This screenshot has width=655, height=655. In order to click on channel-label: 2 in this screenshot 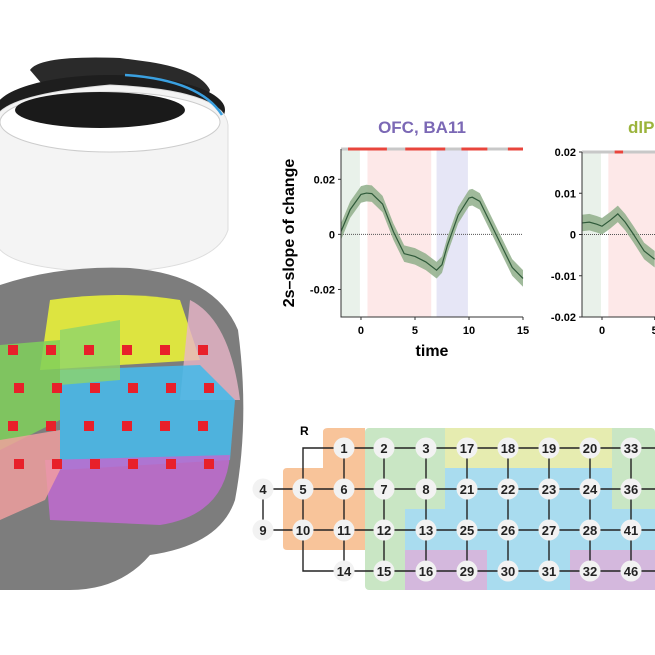, I will do `click(383, 448)`.